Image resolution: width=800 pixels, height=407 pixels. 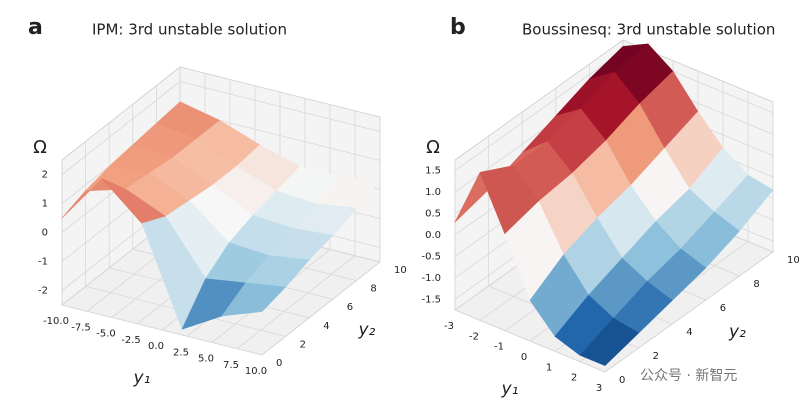 What do you see at coordinates (549, 367) in the screenshot?
I see `x-tick-label: 1` at bounding box center [549, 367].